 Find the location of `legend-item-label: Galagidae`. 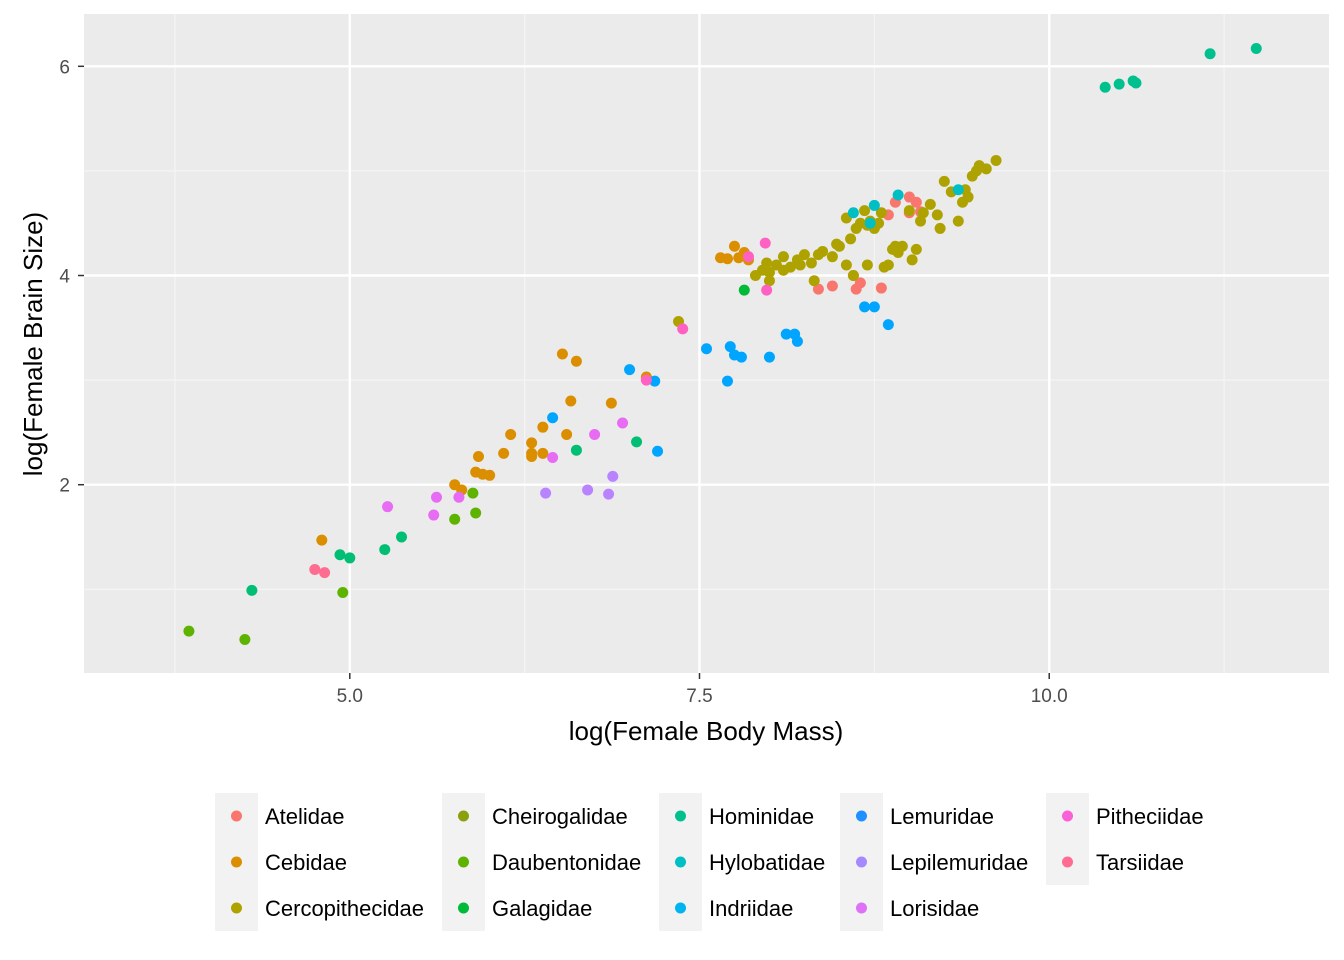

legend-item-label: Galagidae is located at coordinates (542, 908).